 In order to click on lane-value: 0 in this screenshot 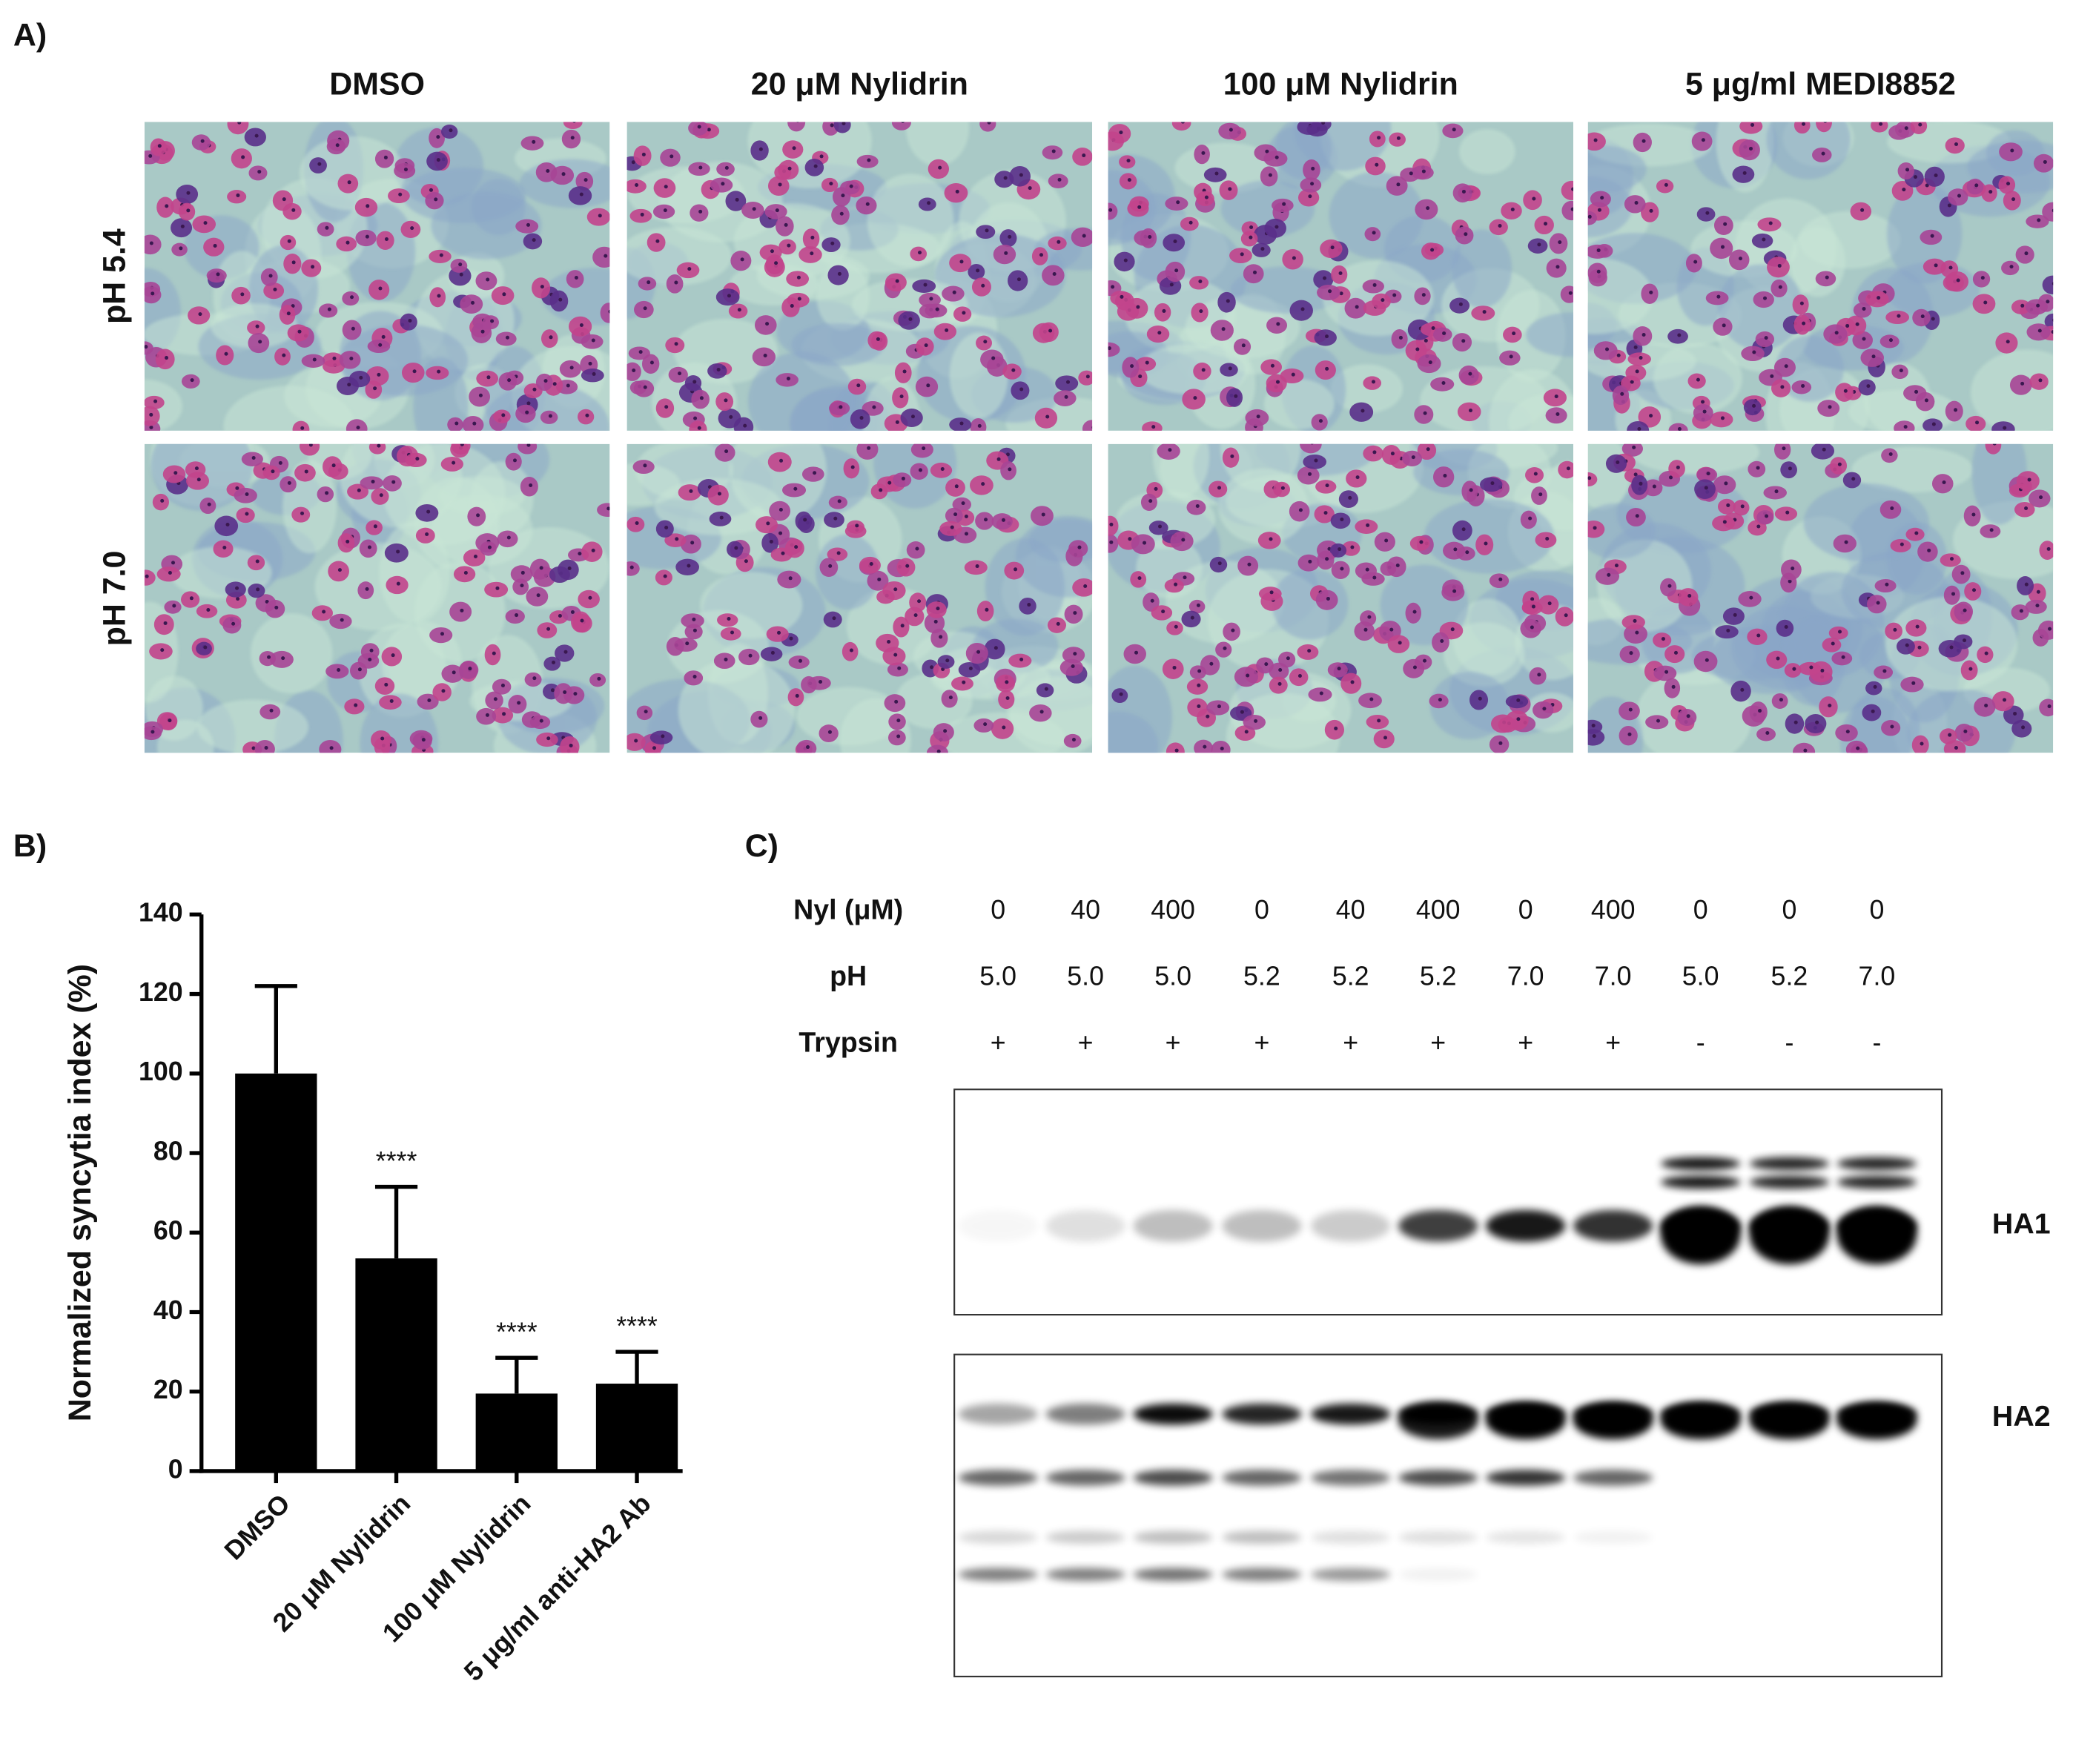, I will do `click(1789, 910)`.